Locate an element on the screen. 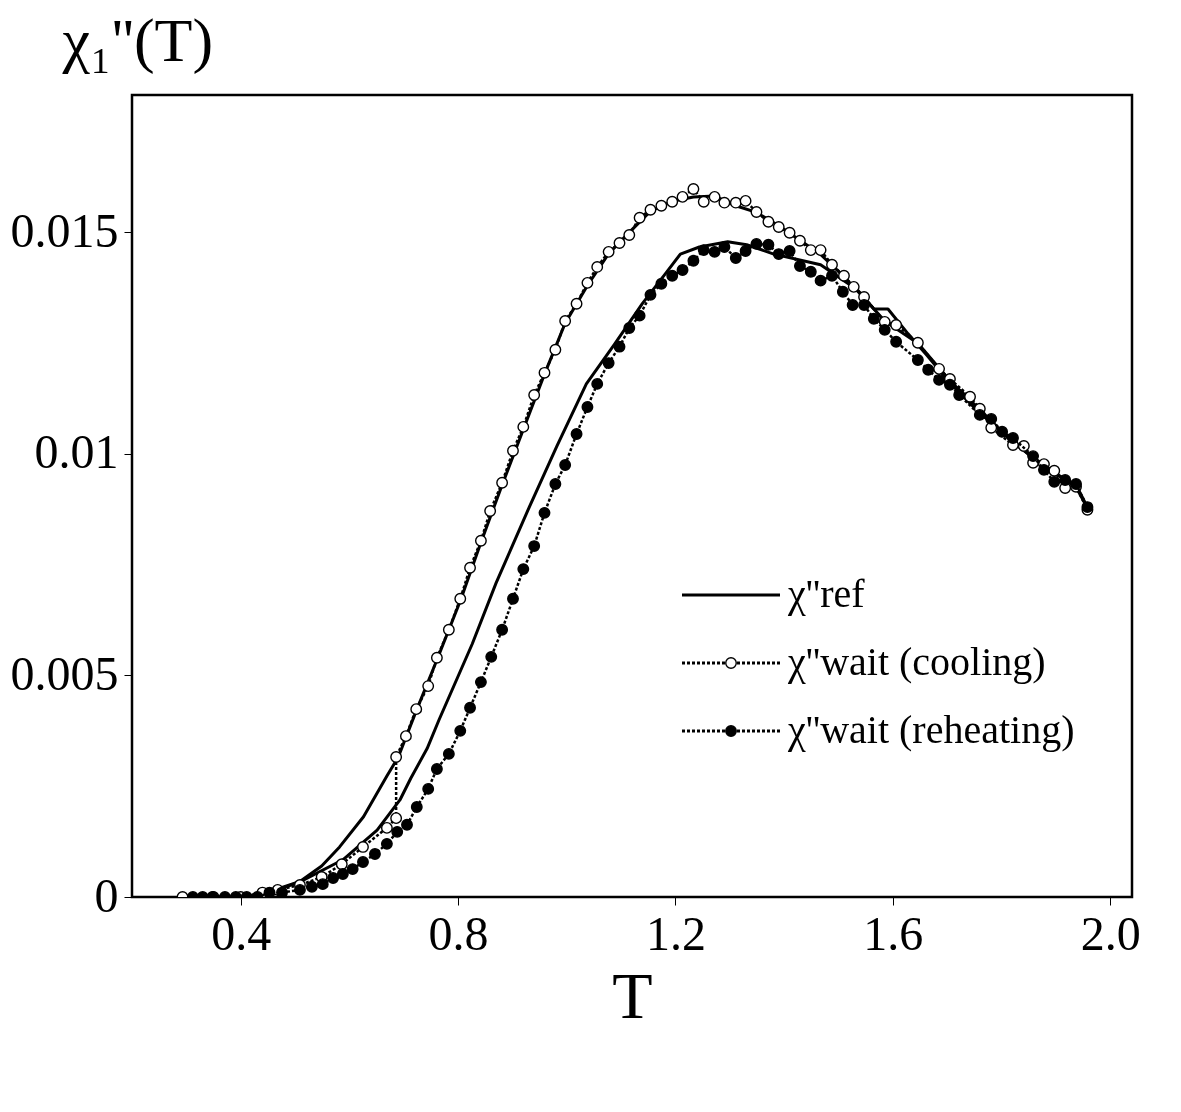 The height and width of the screenshot is (1112, 1181). x-tick-label: 0.4 is located at coordinates (241, 933).